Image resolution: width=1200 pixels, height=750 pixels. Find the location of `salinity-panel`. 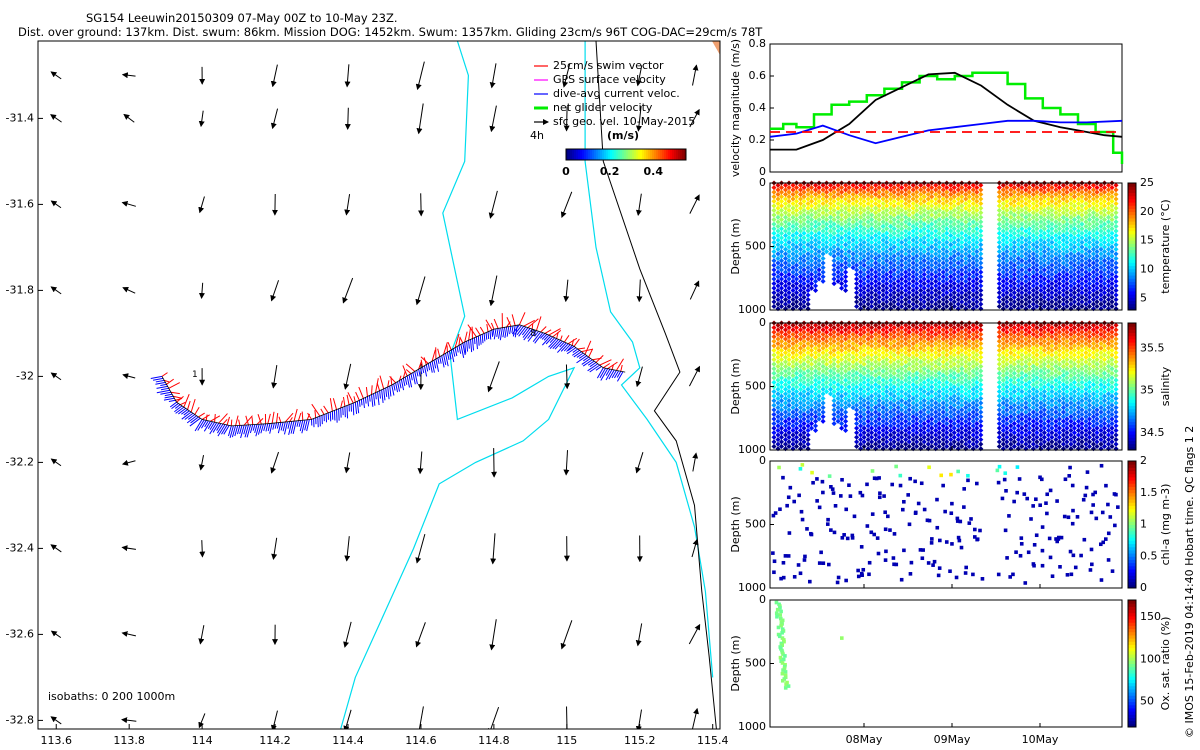

salinity-panel is located at coordinates (945, 386).